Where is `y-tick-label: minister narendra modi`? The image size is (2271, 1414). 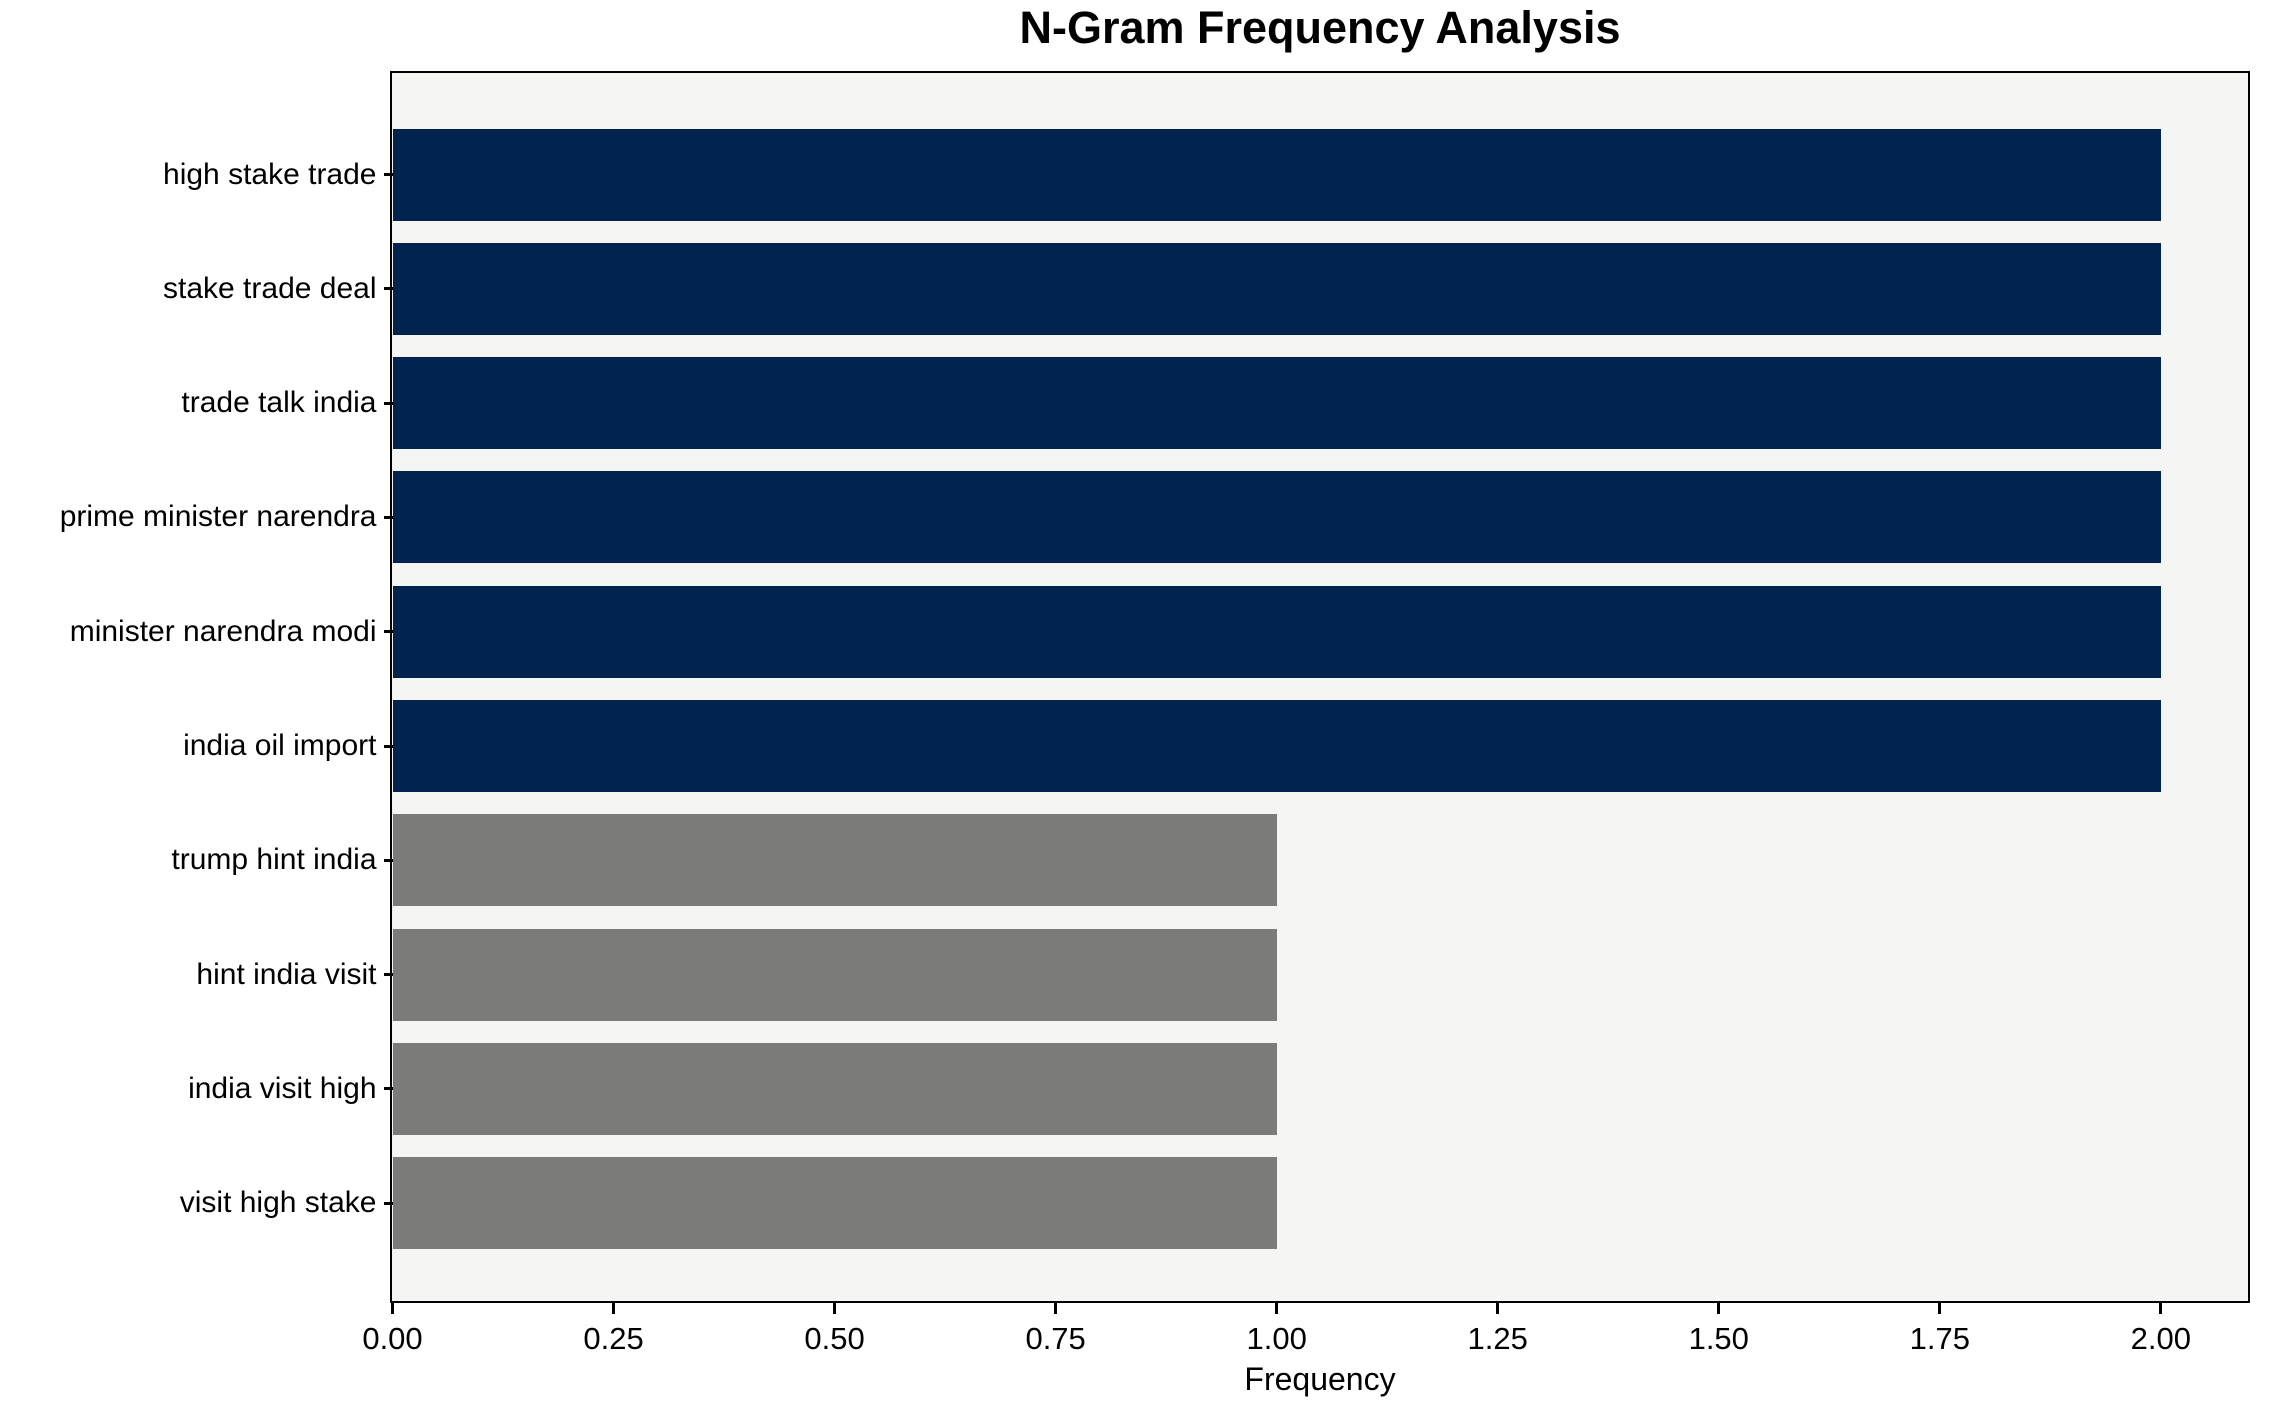
y-tick-label: minister narendra modi is located at coordinates (223, 631).